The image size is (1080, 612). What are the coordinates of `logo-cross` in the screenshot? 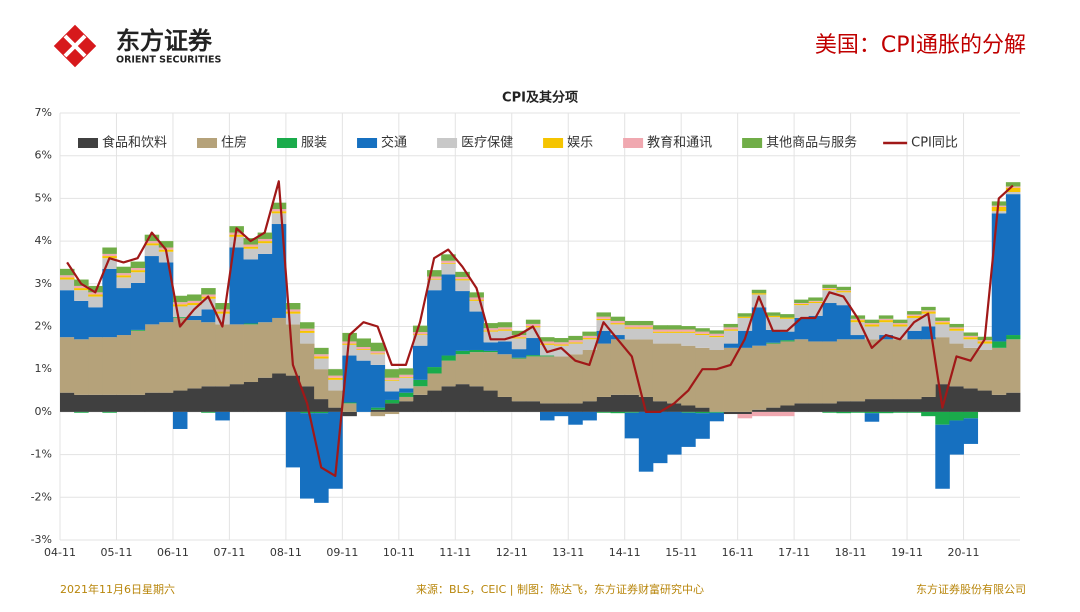 It's located at (75, 46).